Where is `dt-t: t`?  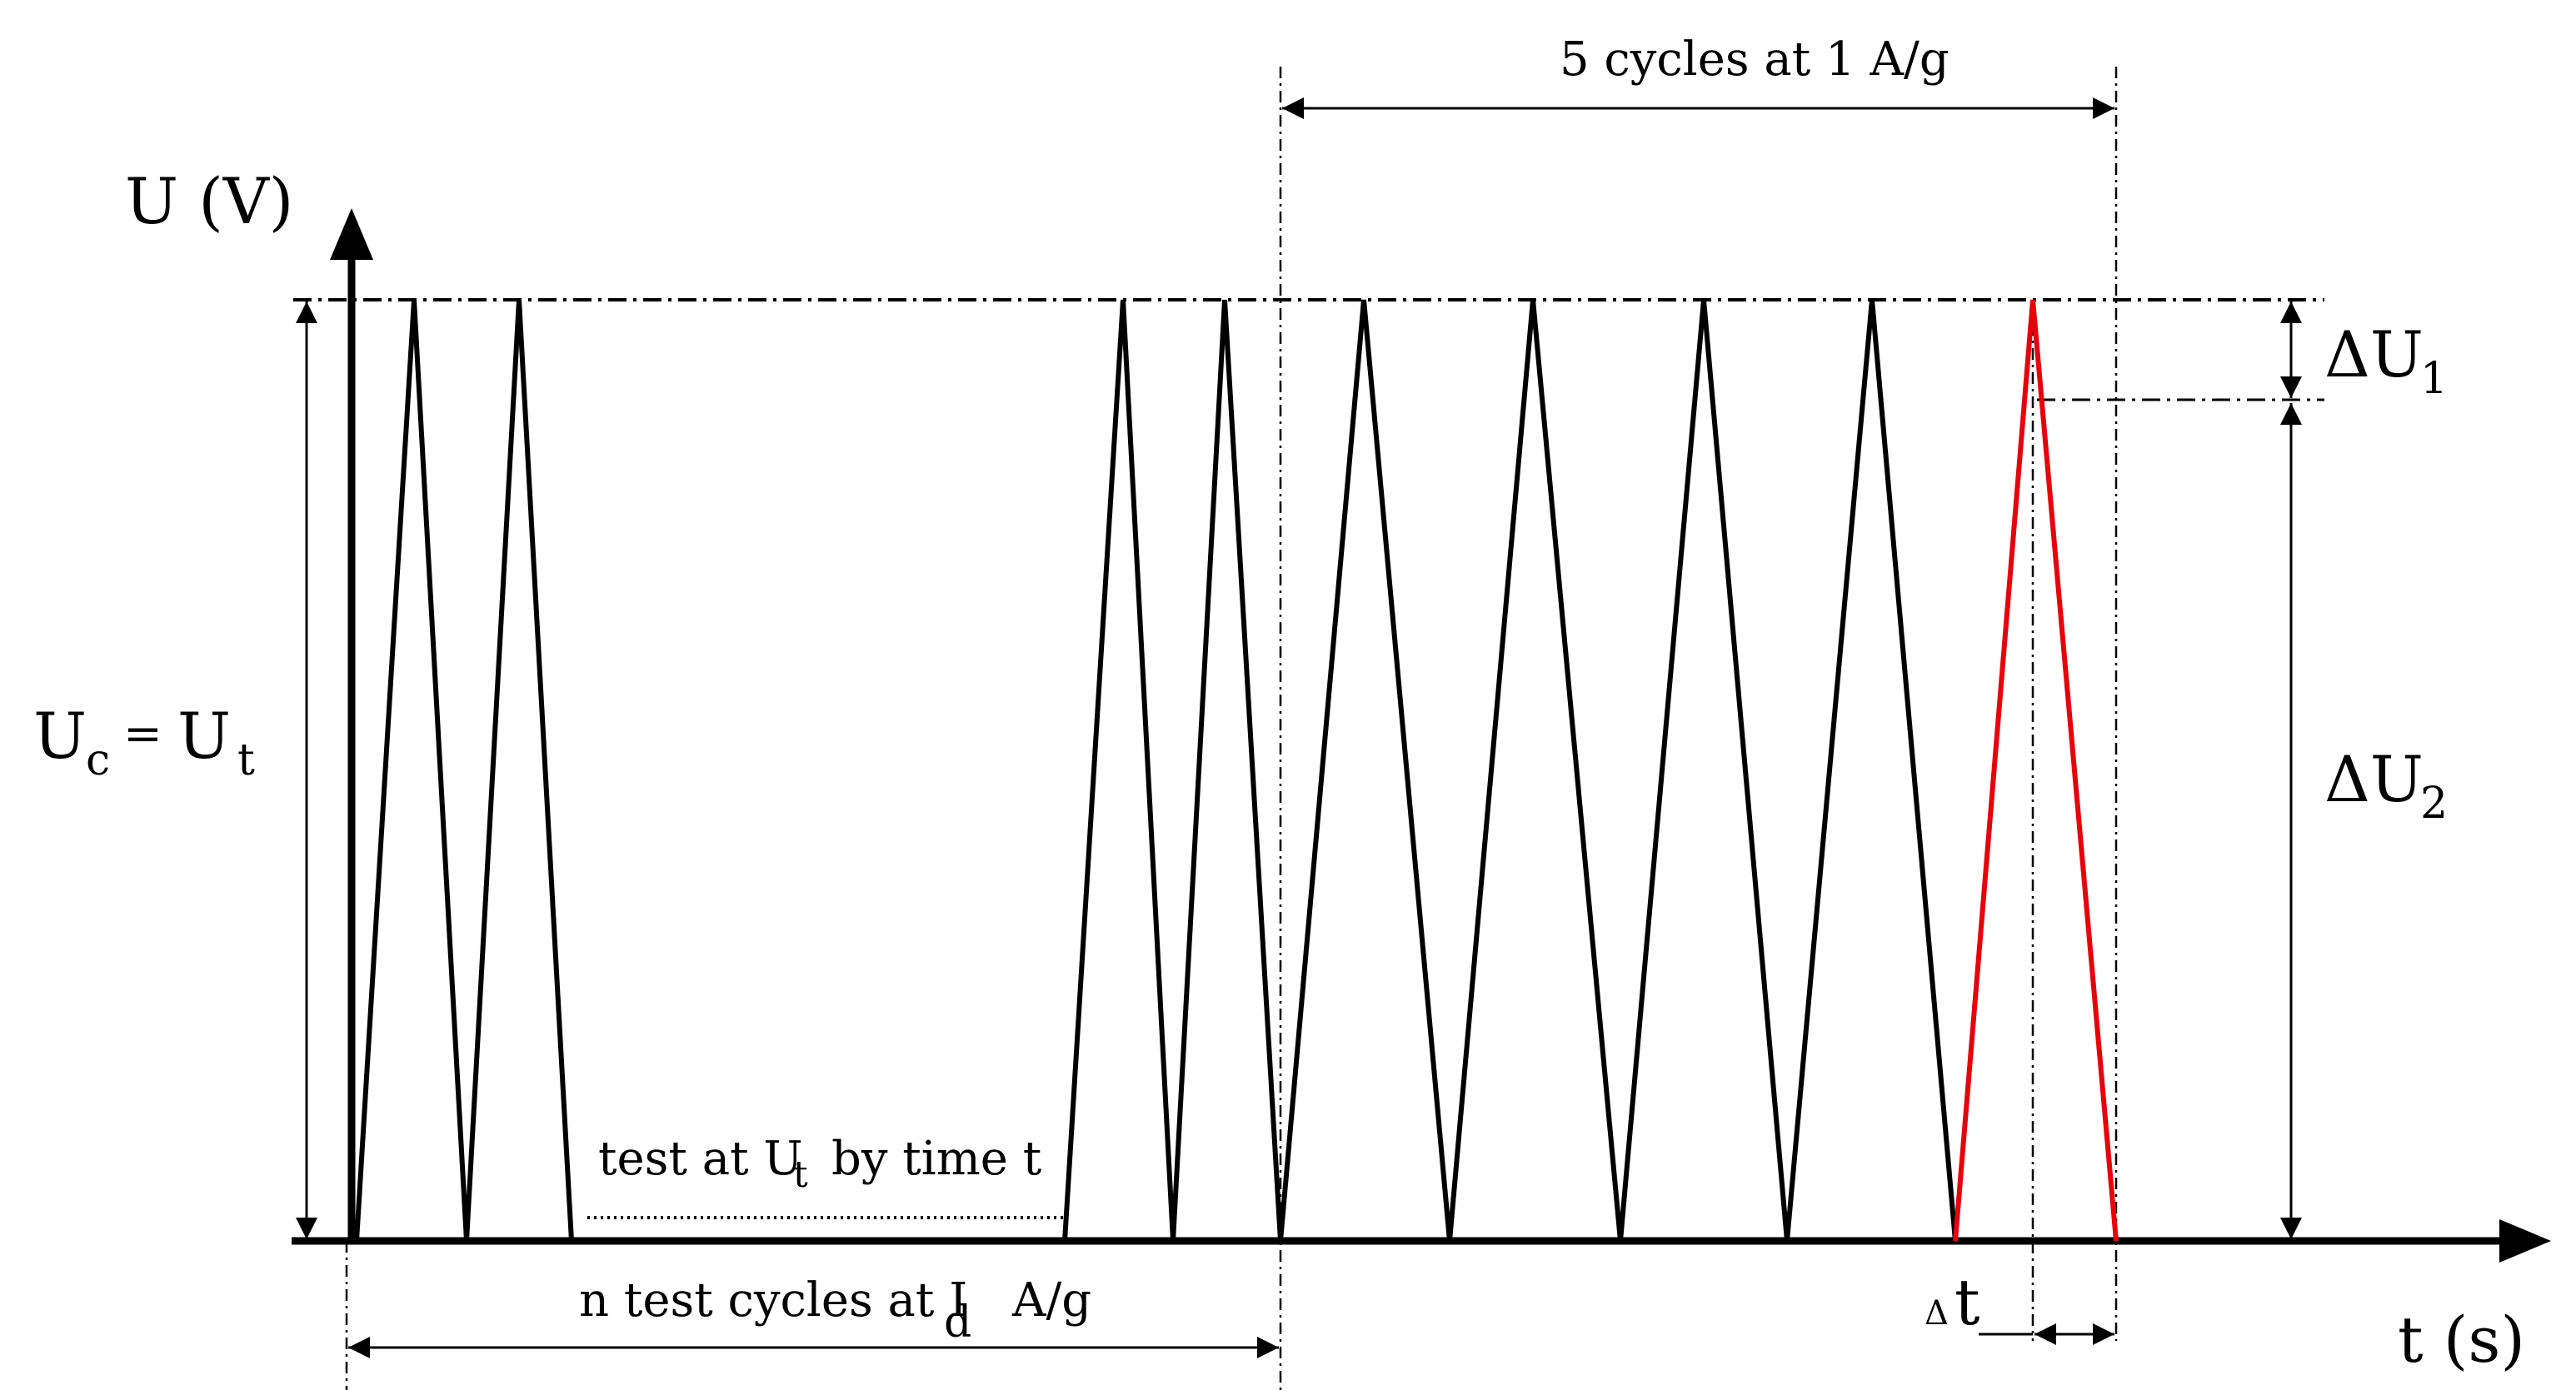 dt-t: t is located at coordinates (1967, 1302).